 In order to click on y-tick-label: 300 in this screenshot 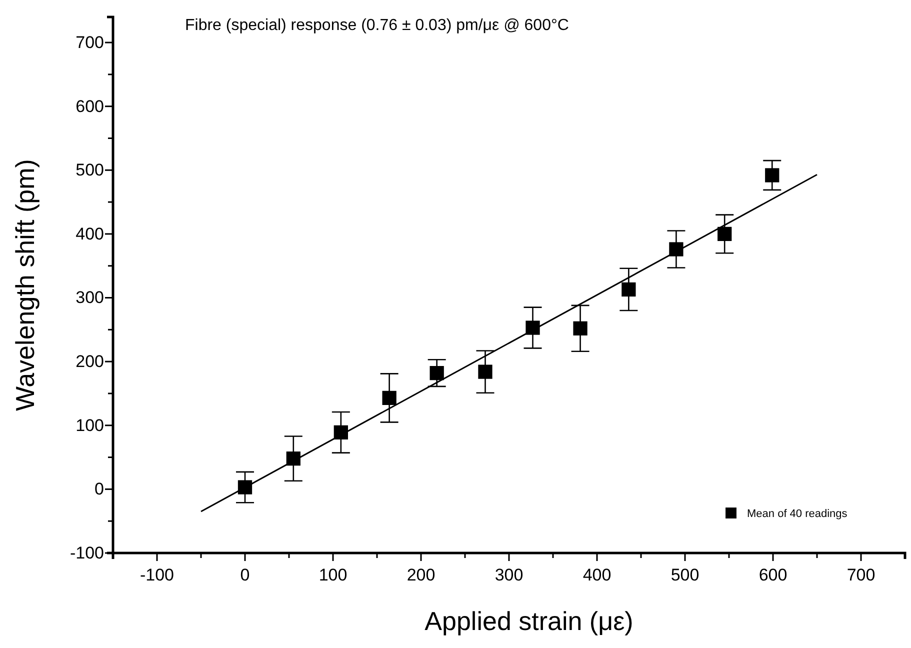, I will do `click(90, 298)`.